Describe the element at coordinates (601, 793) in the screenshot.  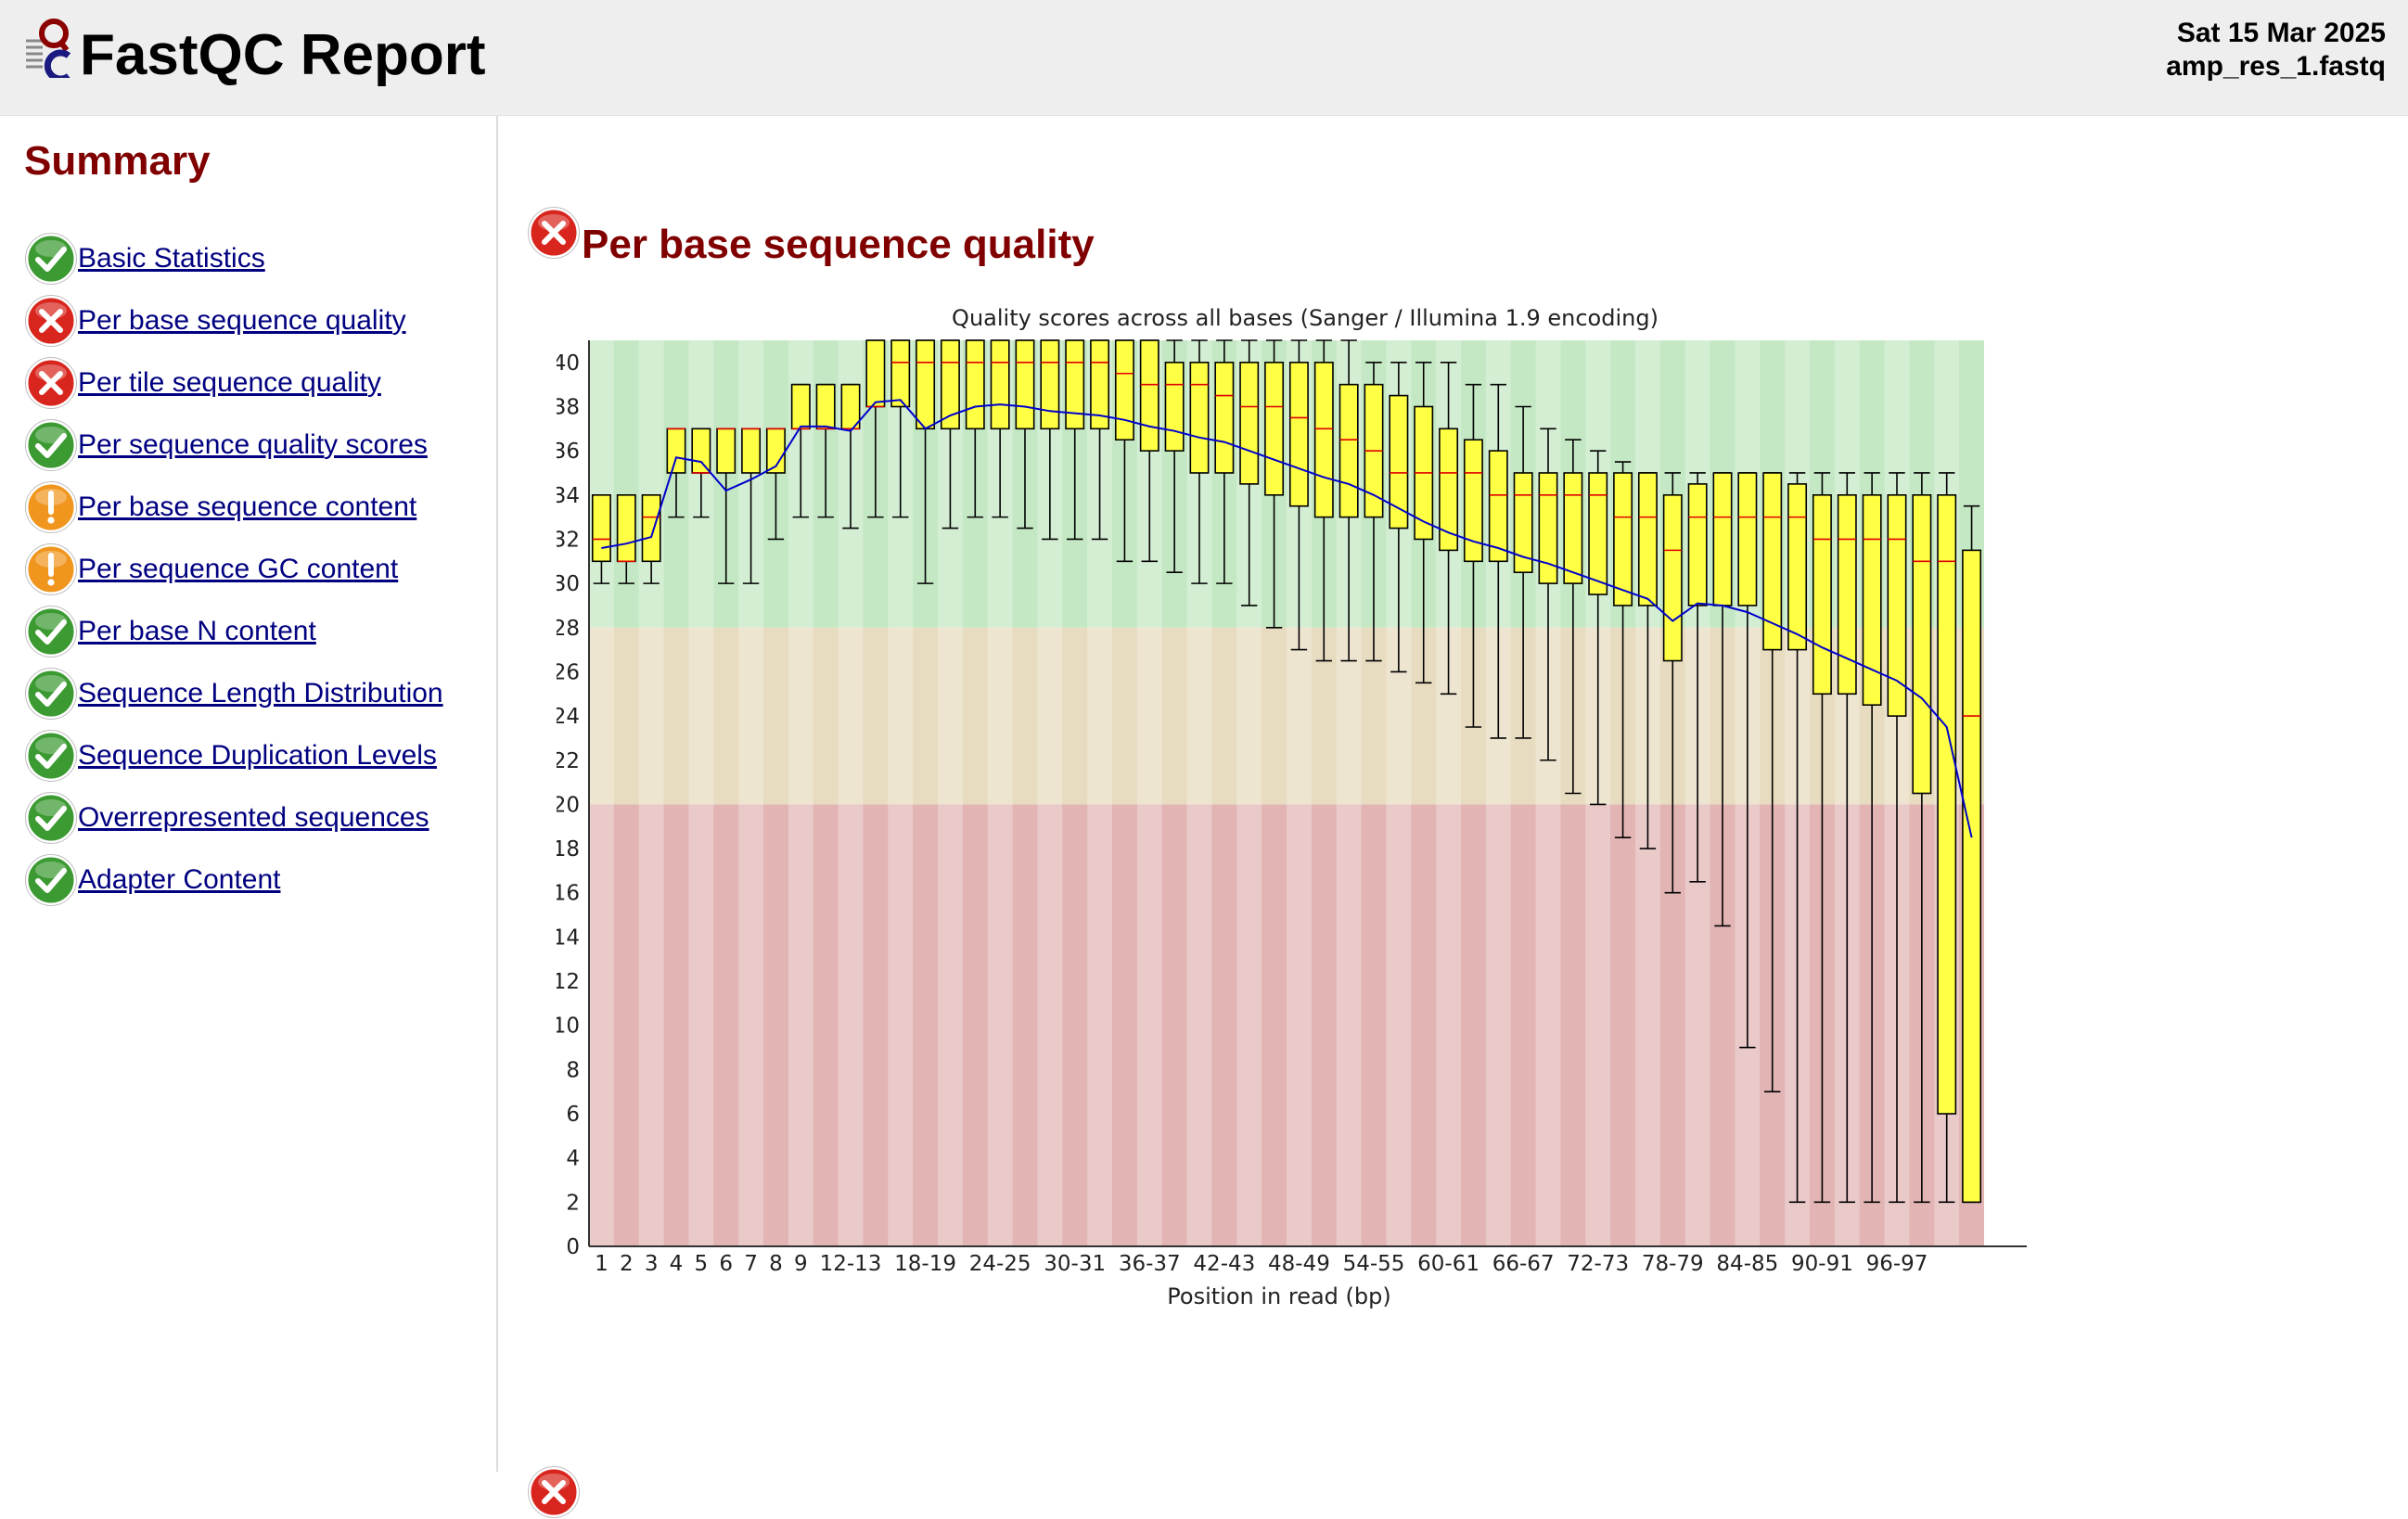
I see `bin-stripe` at that location.